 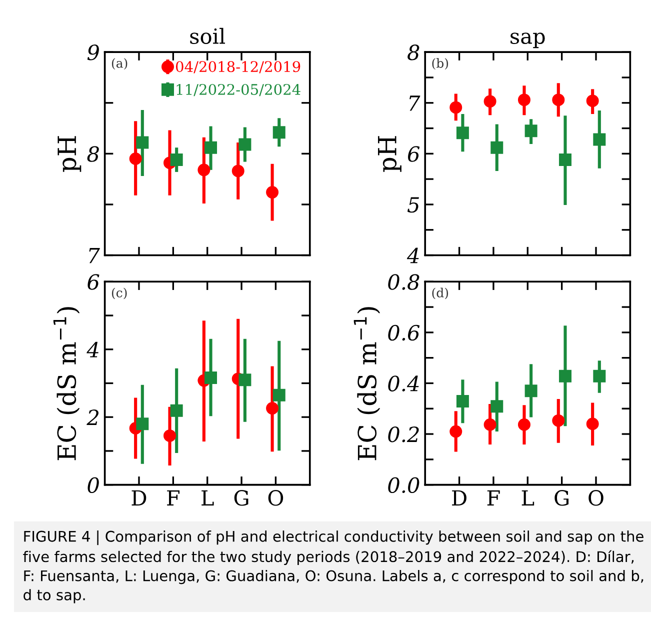 What do you see at coordinates (238, 90) in the screenshot?
I see `legend-label: 11/2022-05/2024` at bounding box center [238, 90].